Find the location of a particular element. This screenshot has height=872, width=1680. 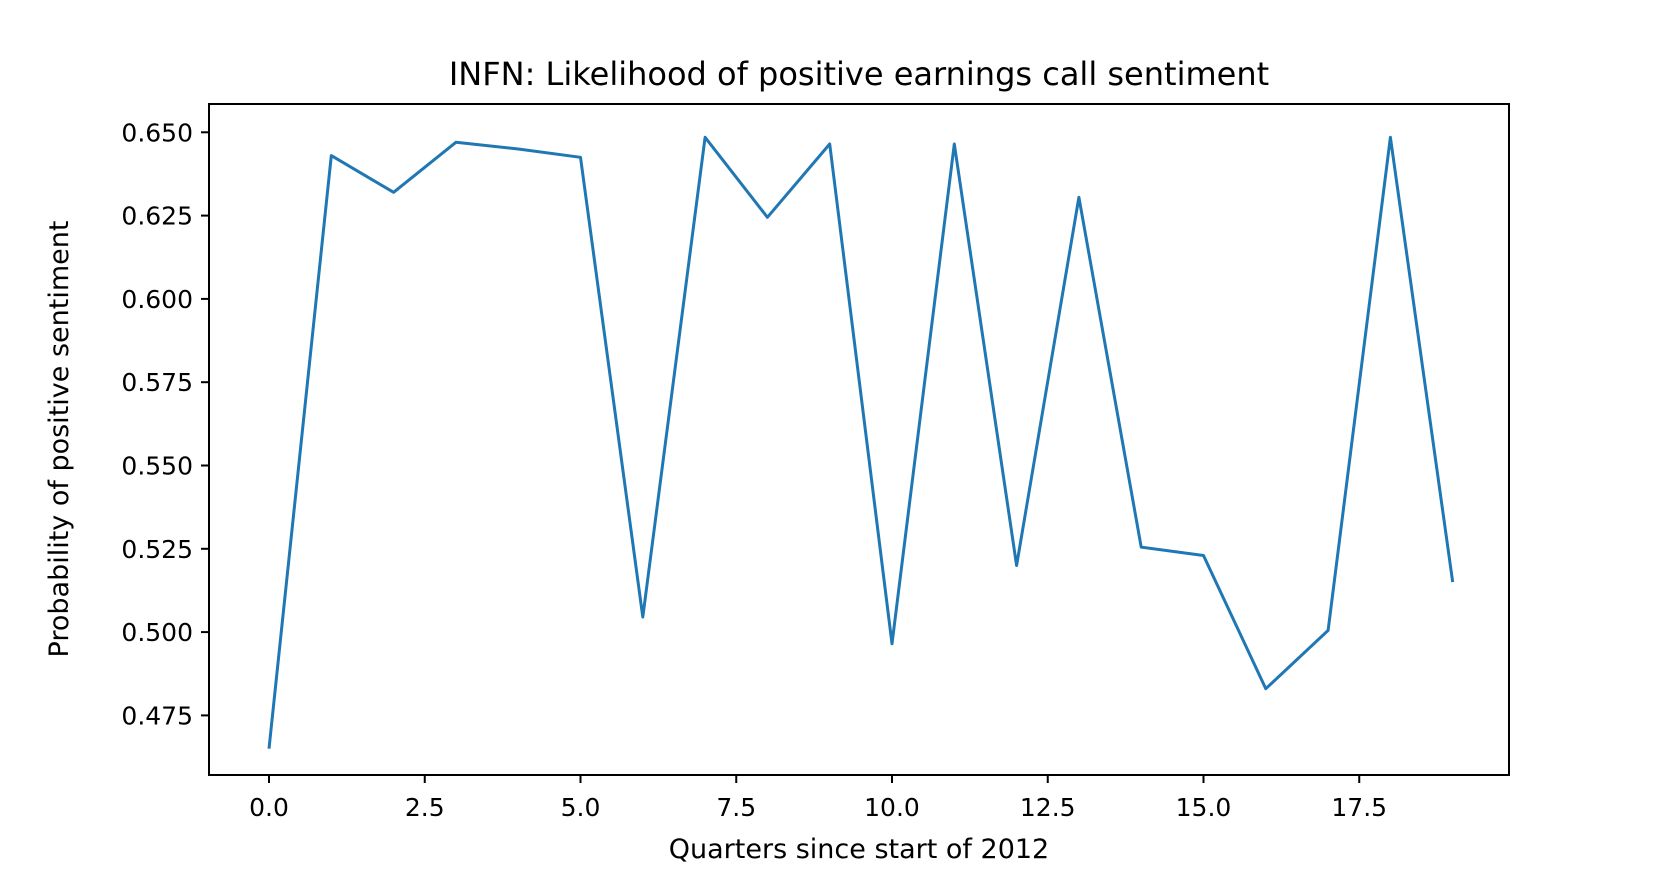

y-tick-label: 0.525 is located at coordinates (157, 549).